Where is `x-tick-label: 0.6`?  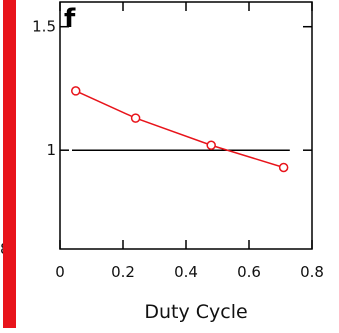 x-tick-label: 0.6 is located at coordinates (249, 272).